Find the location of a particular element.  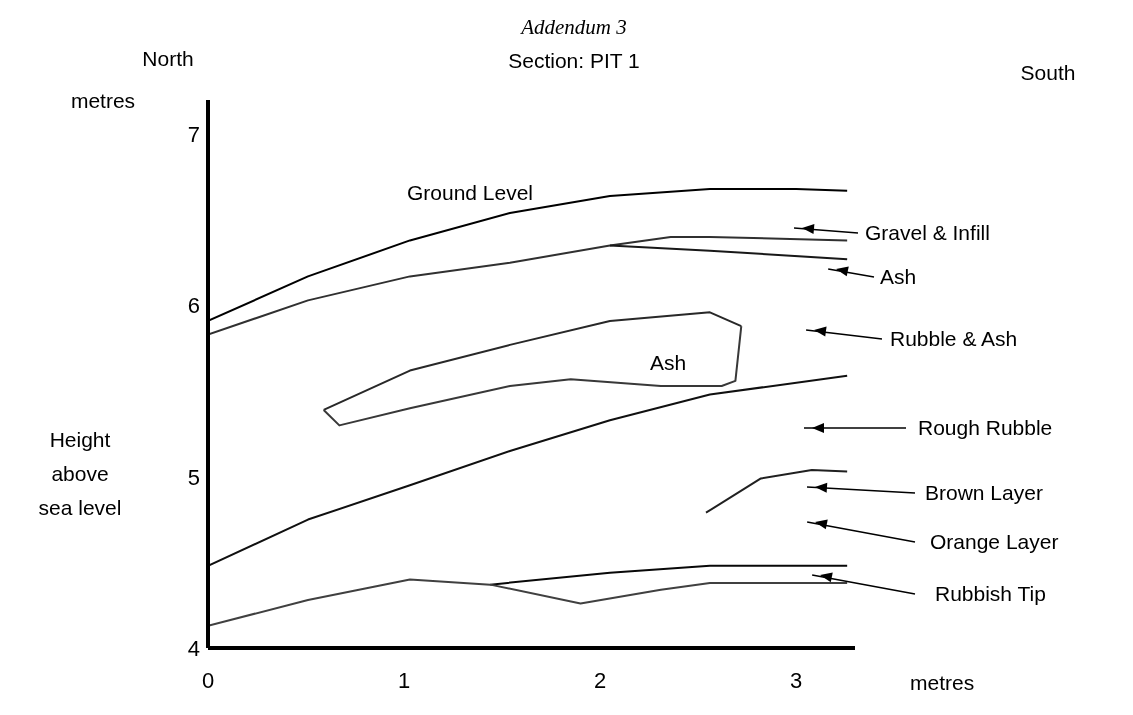

y-axis-title: Height above sea level is located at coordinates (80, 473).